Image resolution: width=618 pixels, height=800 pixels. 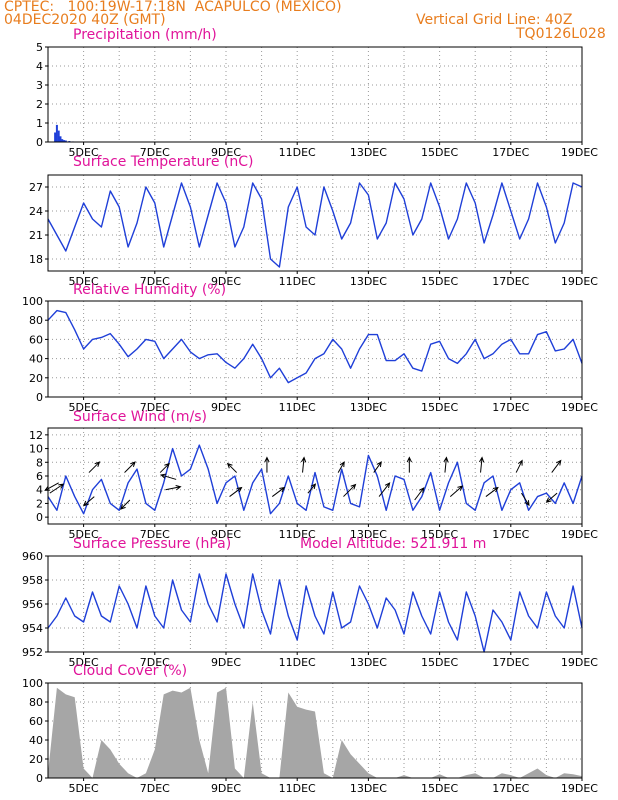 I want to click on cloud-xtick-label: 17DEC, so click(x=510, y=788).